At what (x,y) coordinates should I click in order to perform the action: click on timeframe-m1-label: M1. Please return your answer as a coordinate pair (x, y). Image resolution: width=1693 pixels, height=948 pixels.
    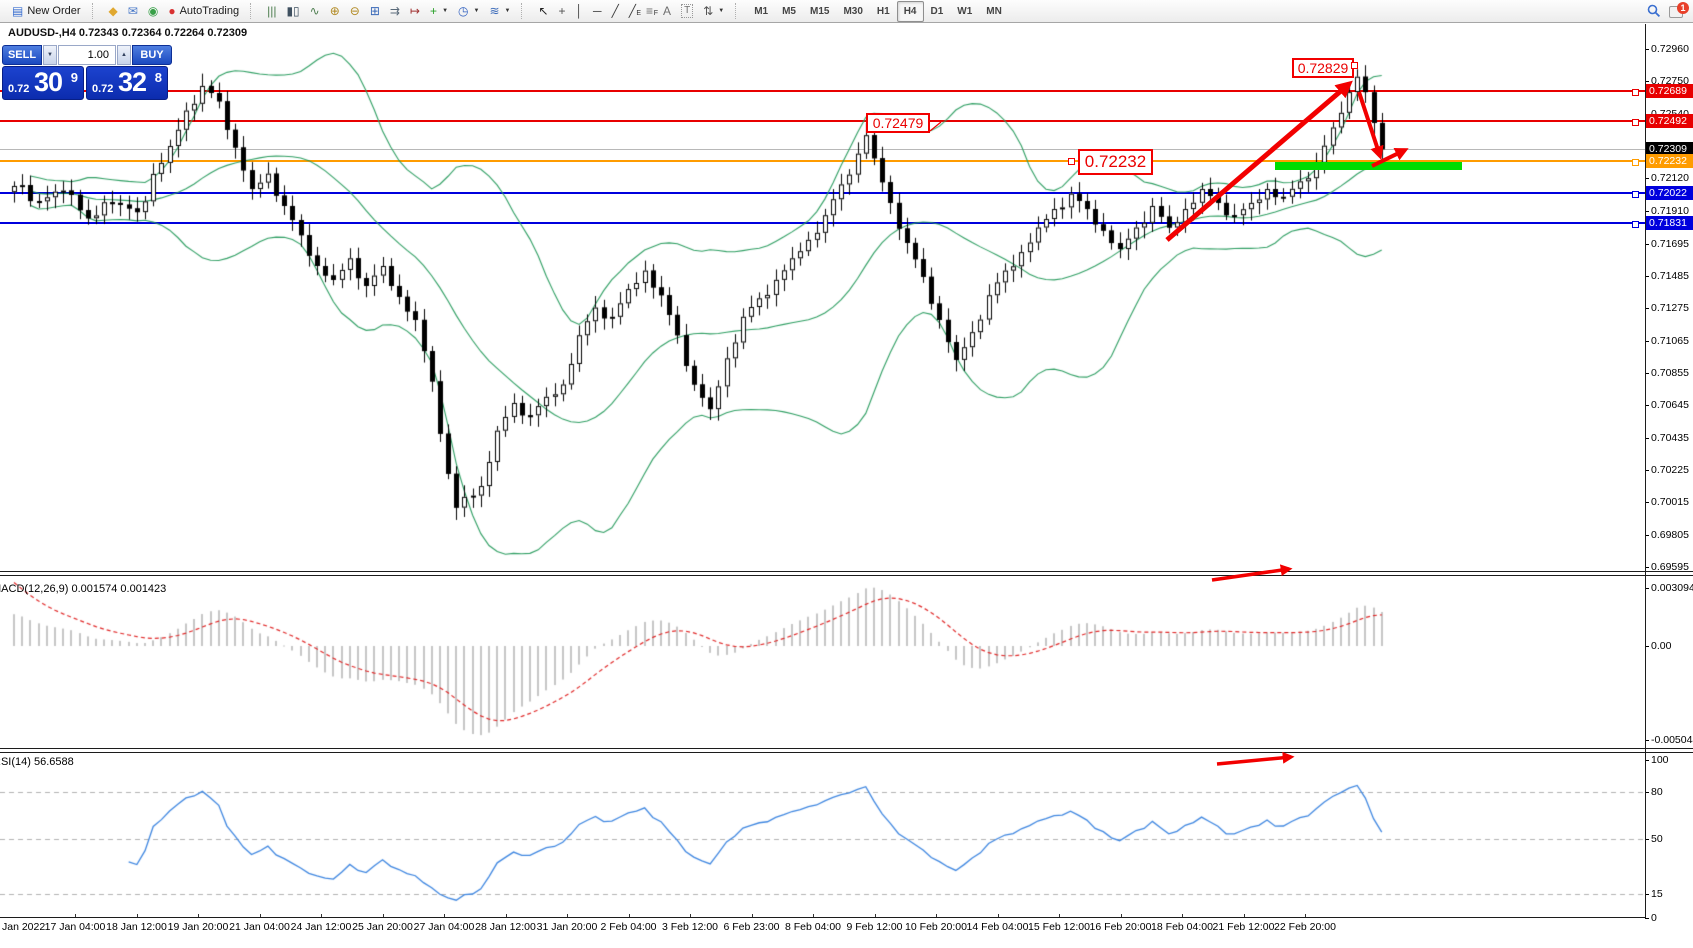
    Looking at the image, I should click on (761, 11).